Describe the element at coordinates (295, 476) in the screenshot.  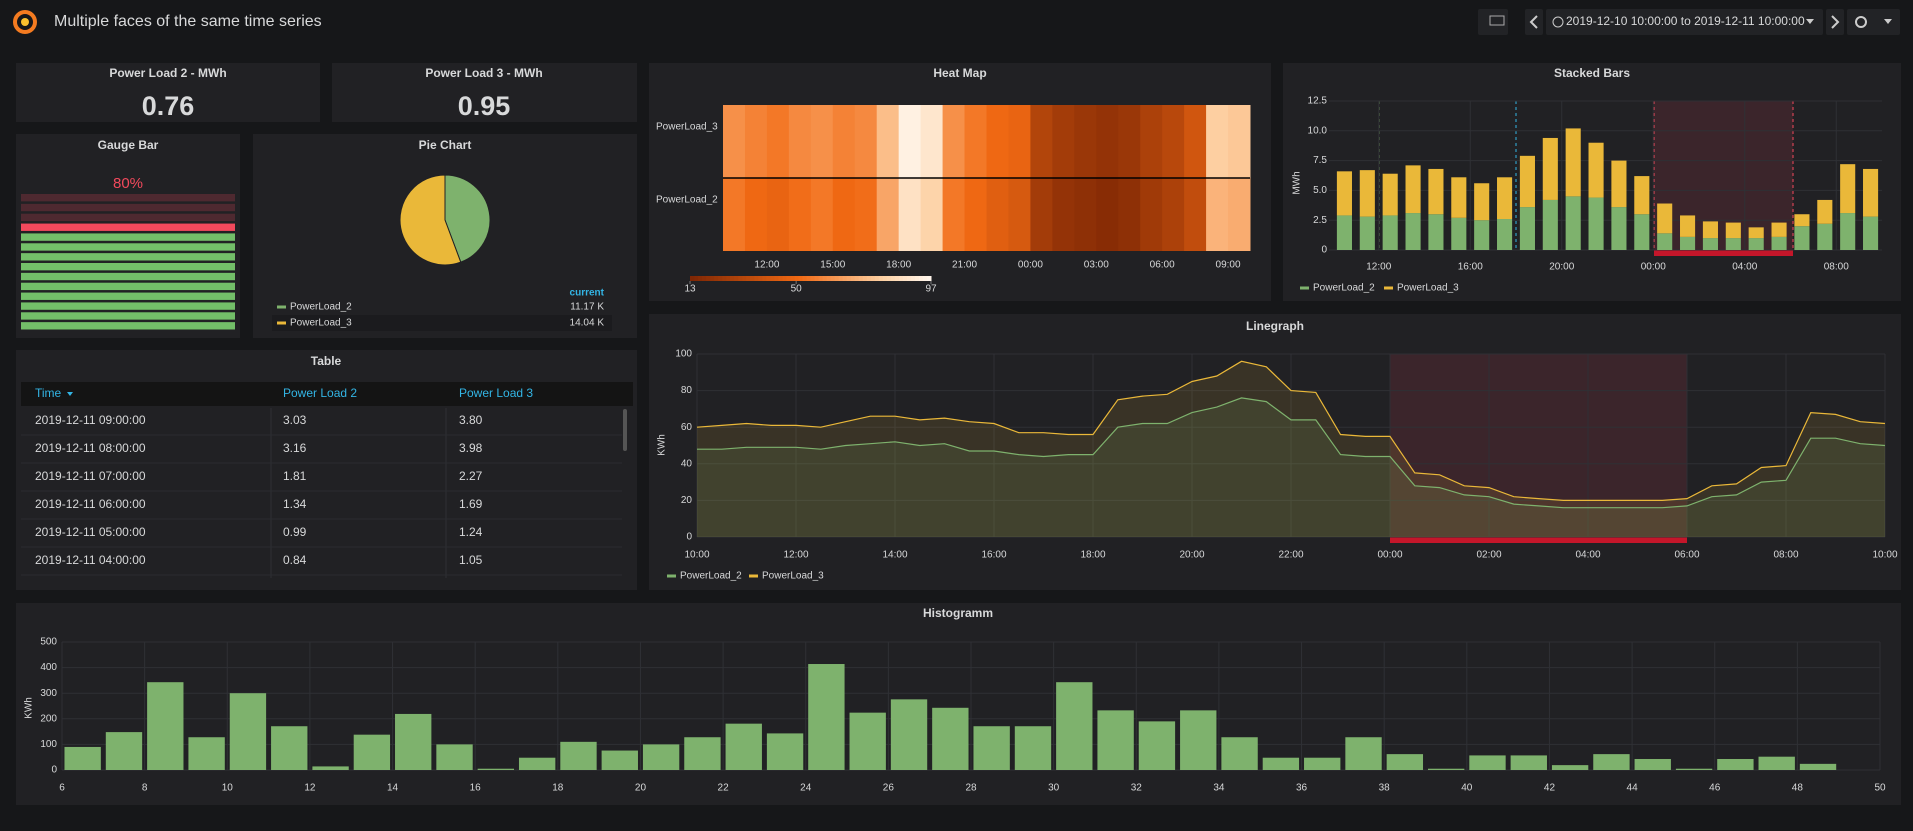
I see `table-cell: 1.81` at that location.